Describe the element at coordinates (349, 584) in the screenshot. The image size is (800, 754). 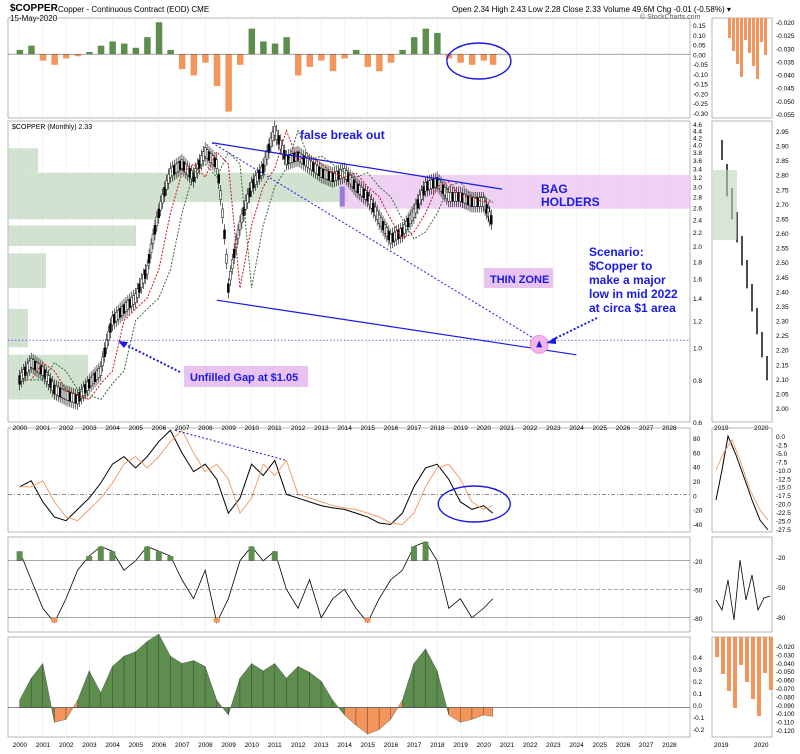
I see `panel-frame-osc` at that location.